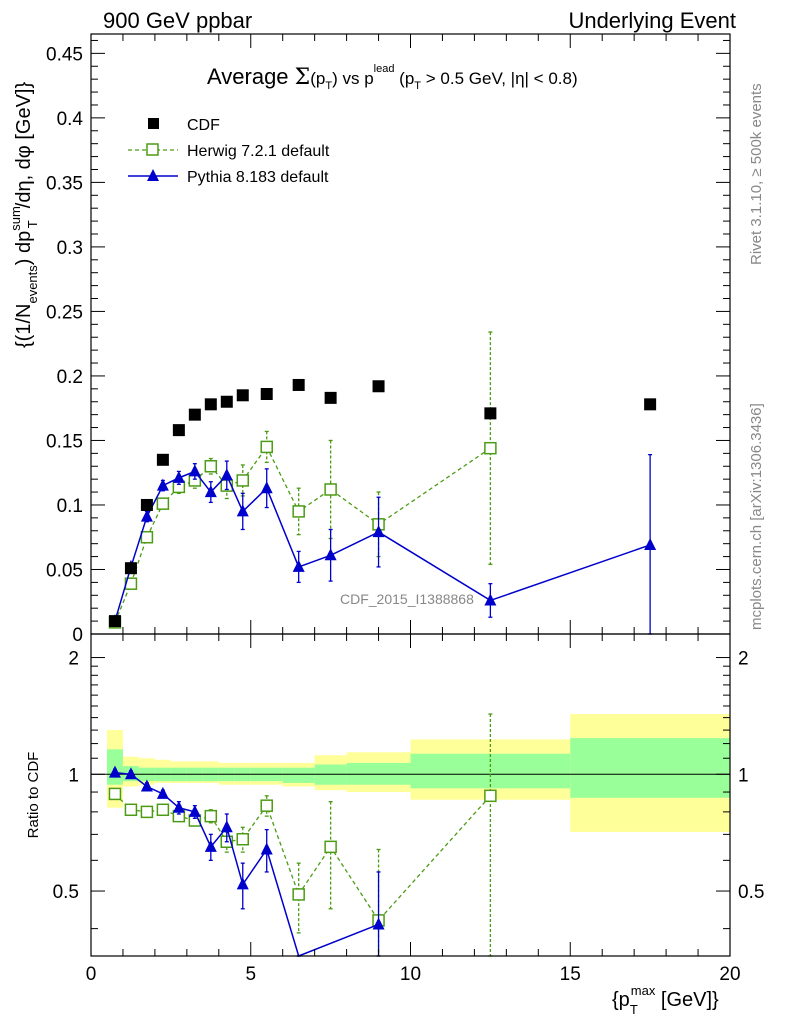 The width and height of the screenshot is (786, 1024). What do you see at coordinates (152, 149) in the screenshot?
I see `legend-herwig-marker` at bounding box center [152, 149].